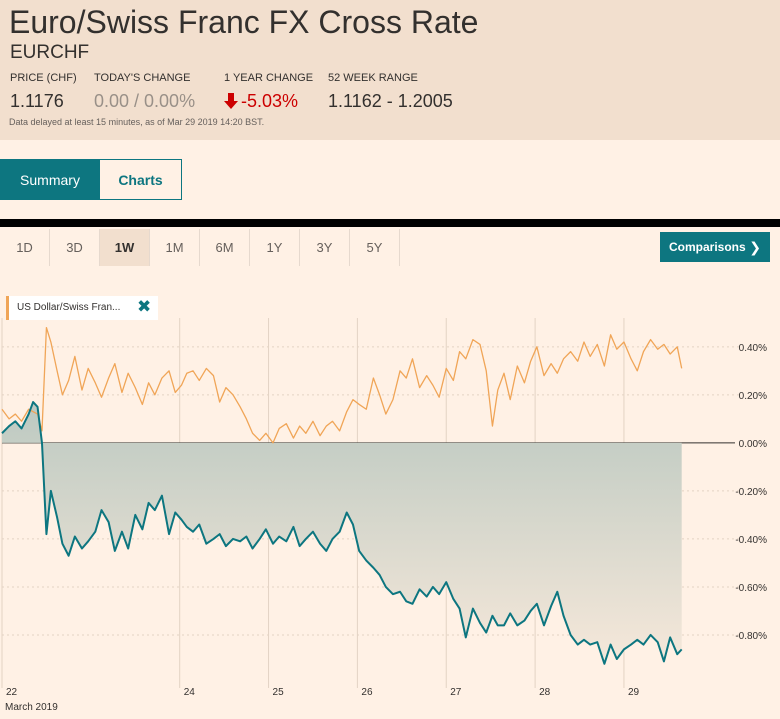  I want to click on range-value: 1.1162 - 1.2005, so click(390, 101).